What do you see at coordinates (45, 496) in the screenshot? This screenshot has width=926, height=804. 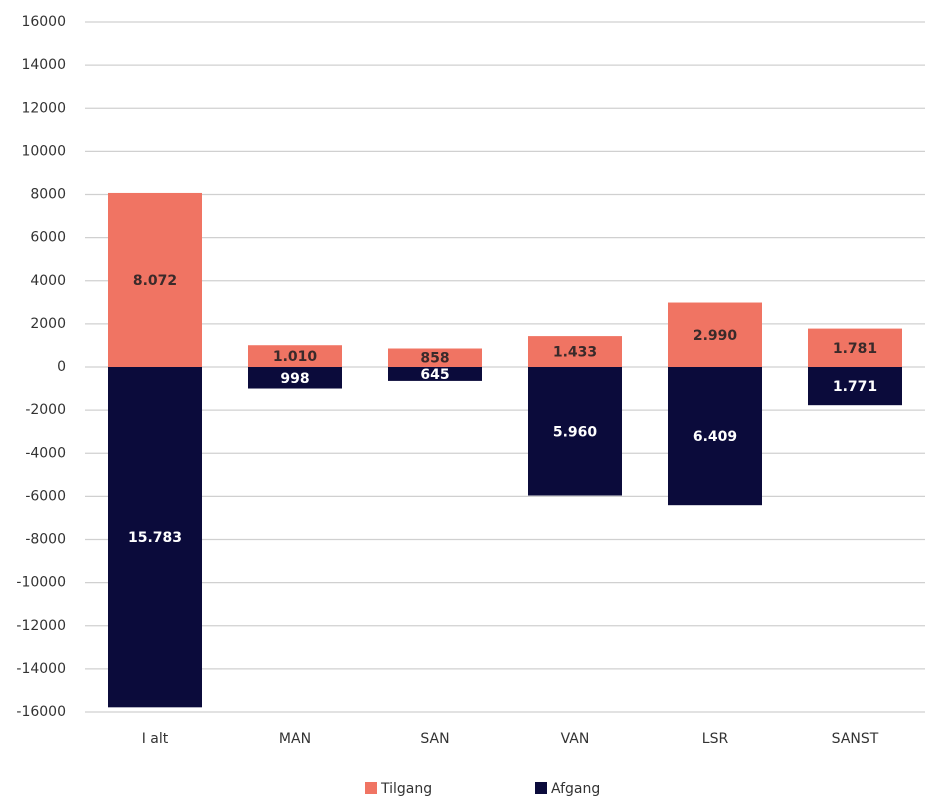 I see `y-tick-label: -6000` at bounding box center [45, 496].